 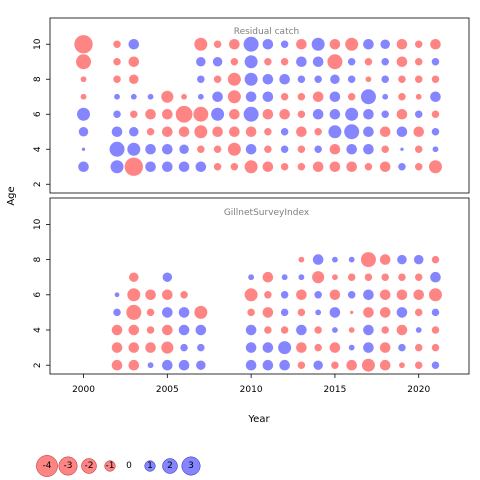 I want to click on bubble-2006-age7, so click(x=184, y=96).